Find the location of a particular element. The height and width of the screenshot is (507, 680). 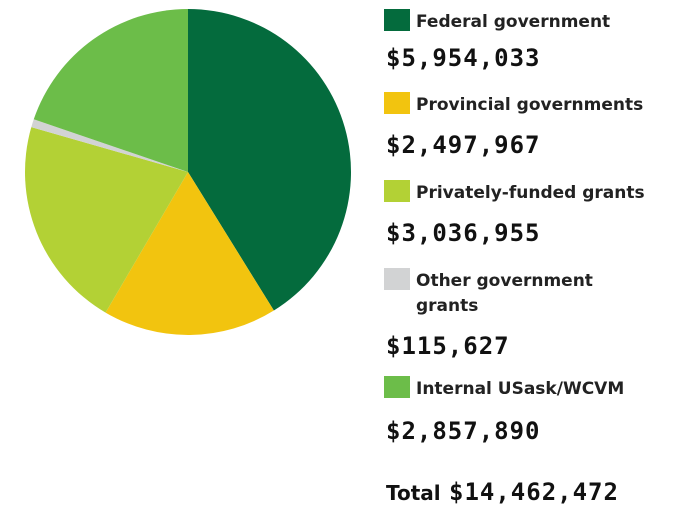

value-label: $3,036,955 is located at coordinates (463, 233).